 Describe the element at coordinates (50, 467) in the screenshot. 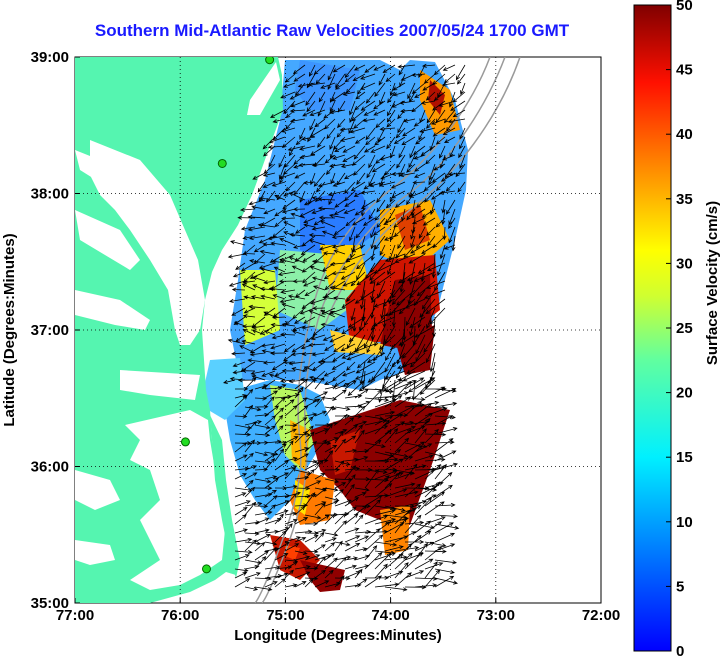

I see `y-tick-label: 36:00` at that location.